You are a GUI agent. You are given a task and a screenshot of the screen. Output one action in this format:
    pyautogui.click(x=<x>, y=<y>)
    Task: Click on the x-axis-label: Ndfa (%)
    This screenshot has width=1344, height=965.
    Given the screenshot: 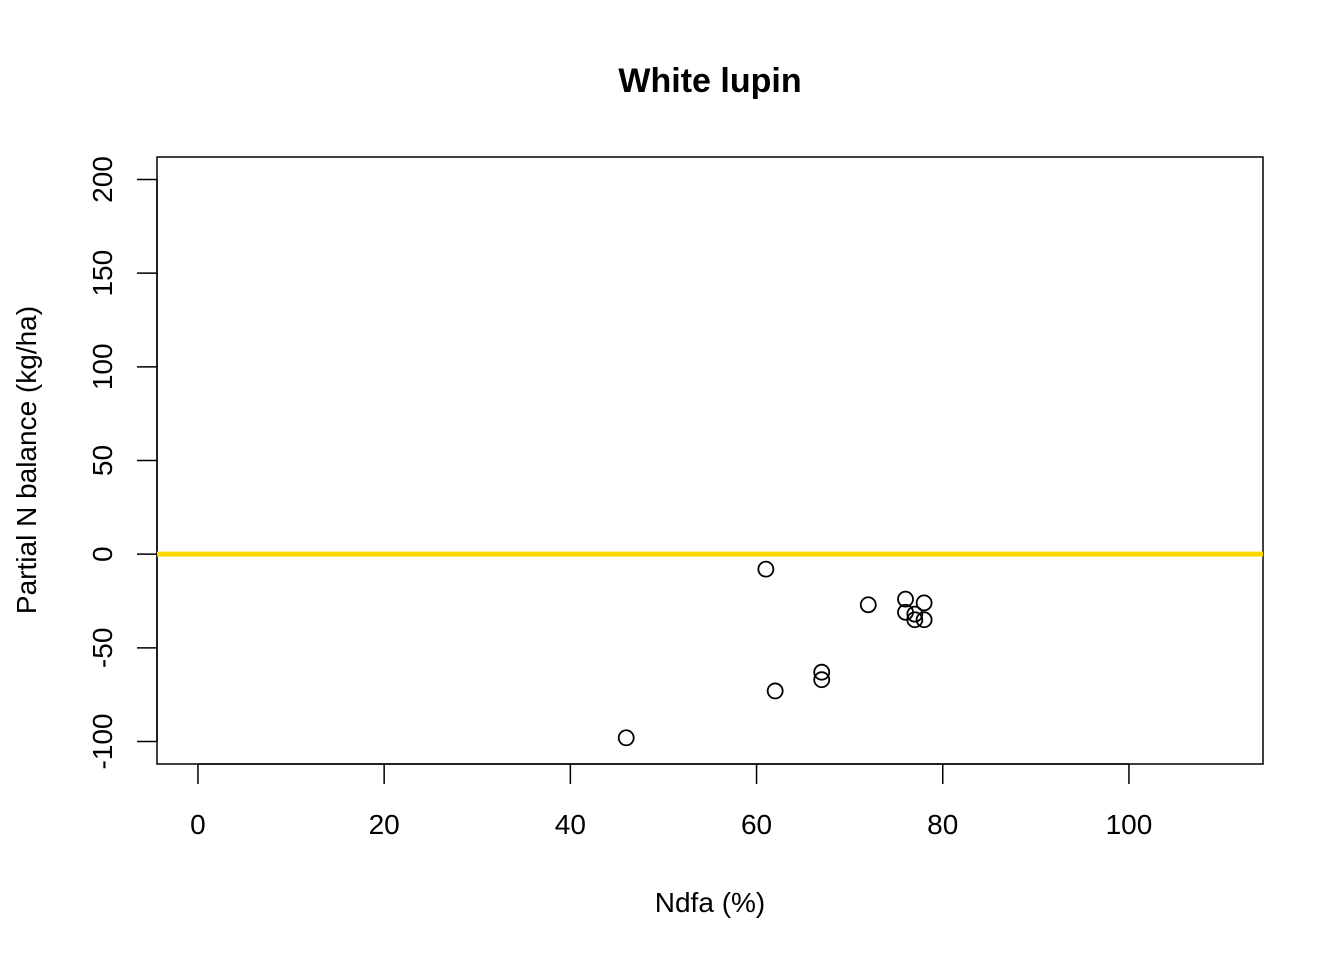 What is the action you would take?
    pyautogui.click(x=710, y=902)
    